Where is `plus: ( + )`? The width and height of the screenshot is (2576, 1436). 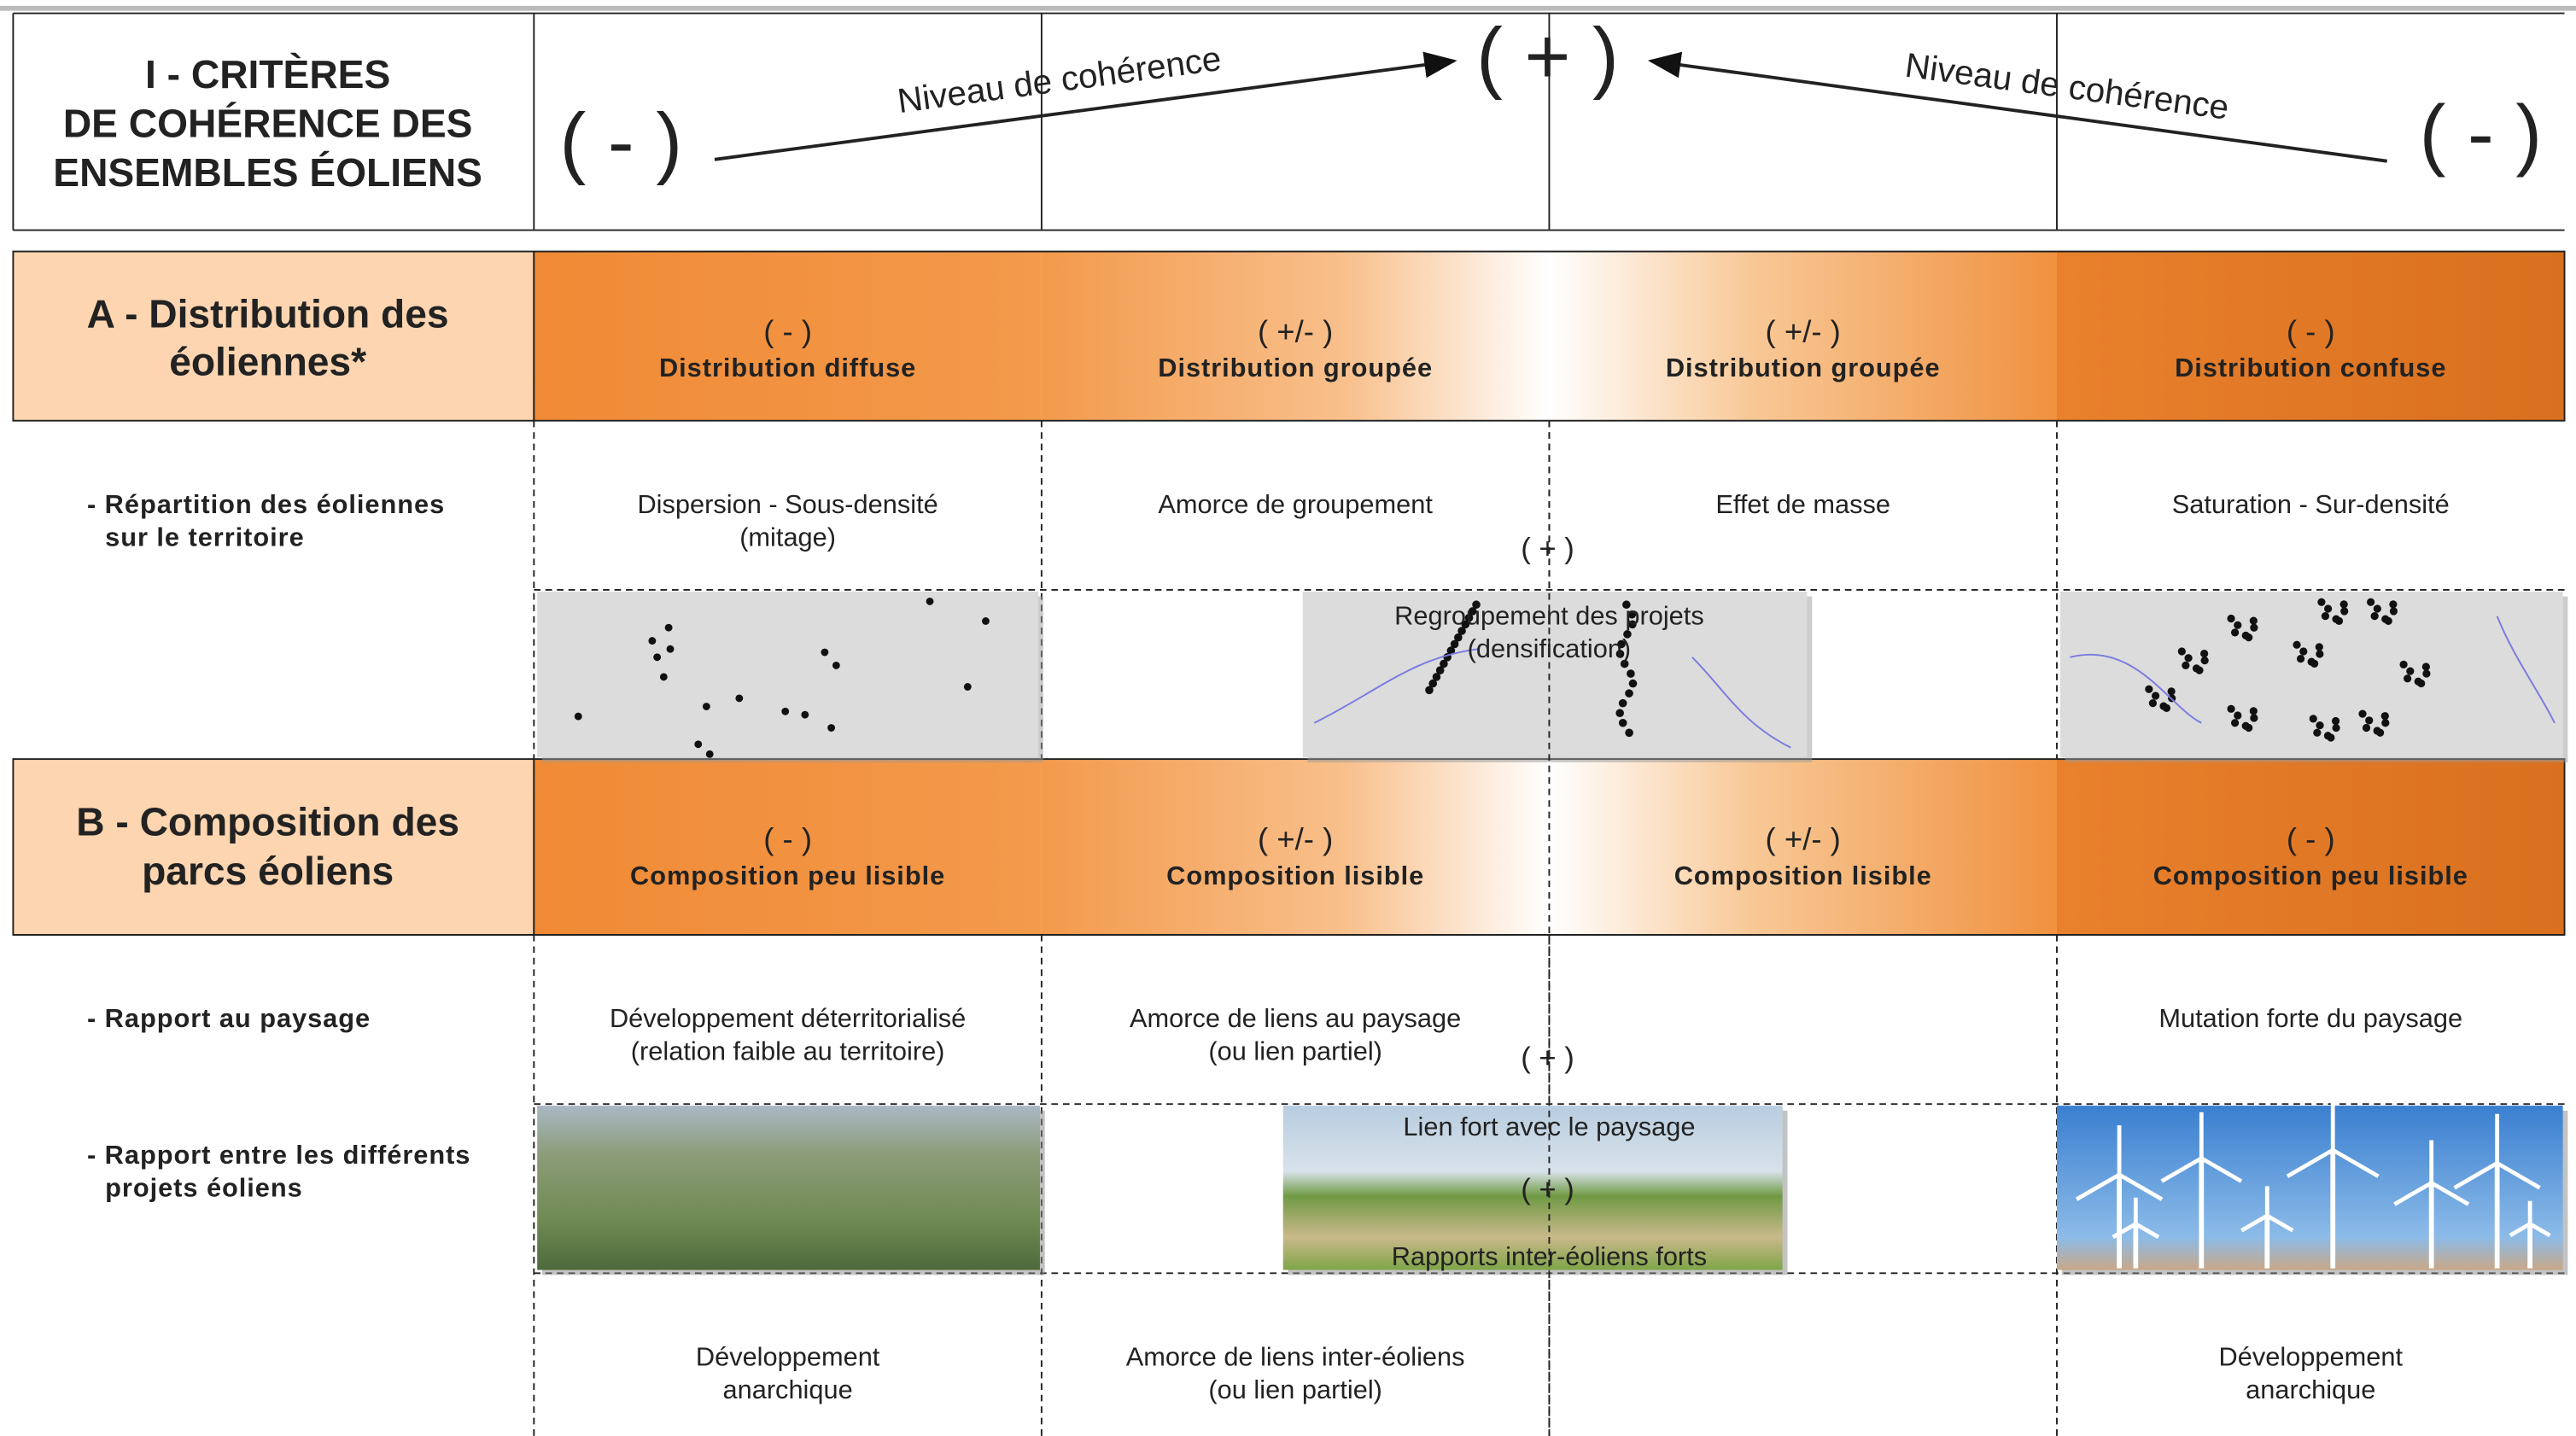
plus: ( + ) is located at coordinates (1547, 56).